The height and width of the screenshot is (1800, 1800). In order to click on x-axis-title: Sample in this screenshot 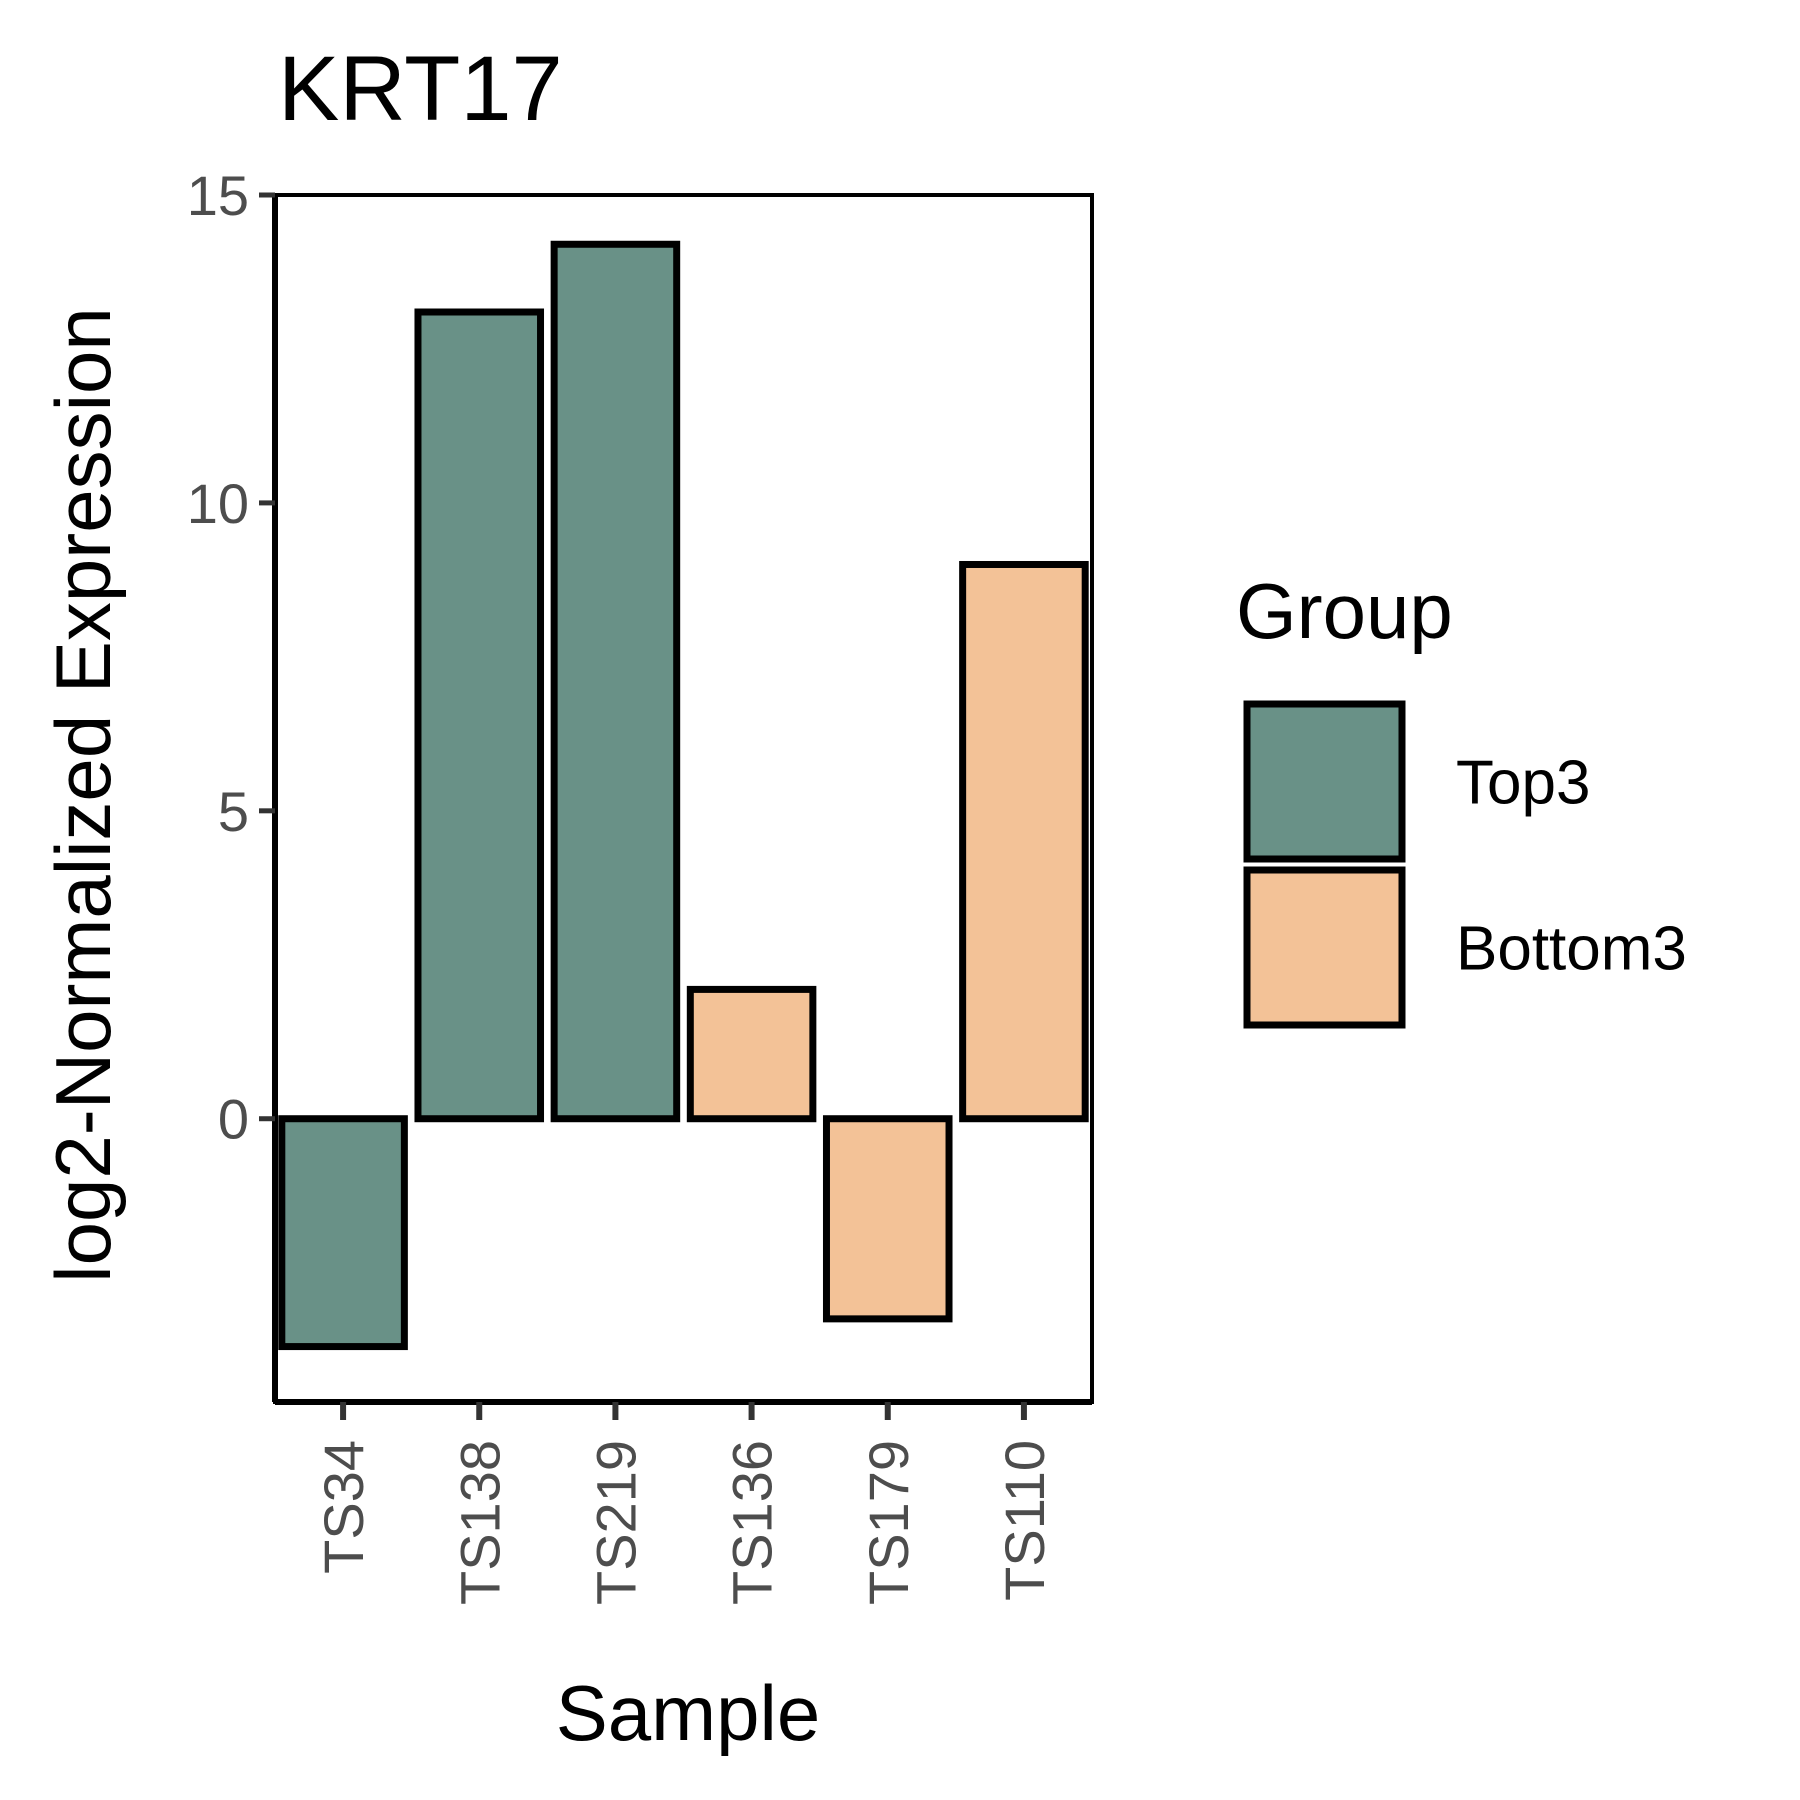, I will do `click(688, 1713)`.